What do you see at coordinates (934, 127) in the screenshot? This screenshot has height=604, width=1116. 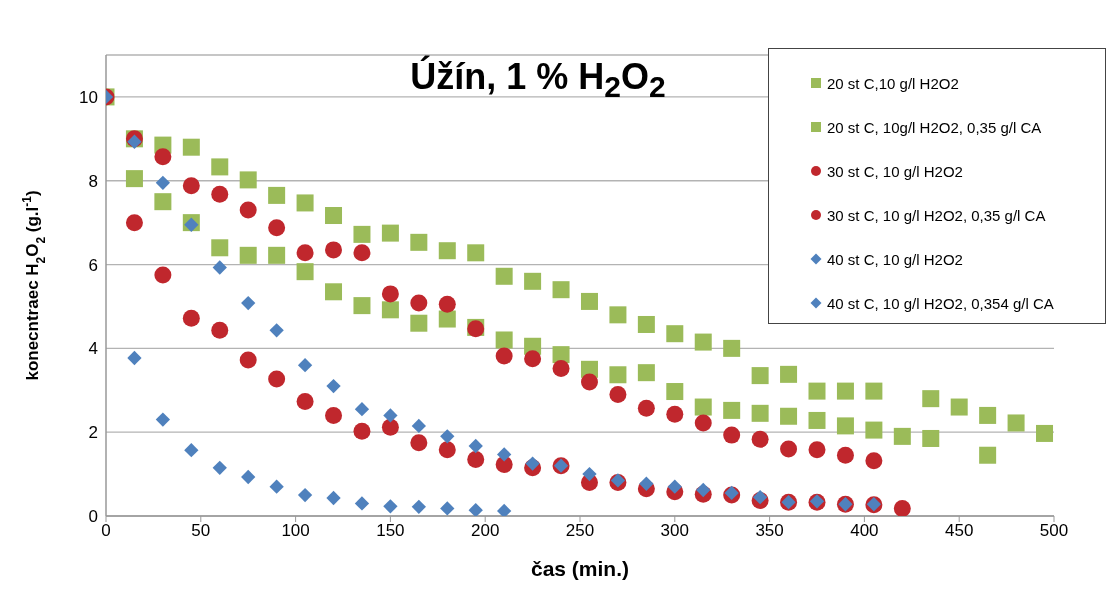 I see `legend-label: 20 st C, 10g/l H2O2, 0,35 g/l CA` at bounding box center [934, 127].